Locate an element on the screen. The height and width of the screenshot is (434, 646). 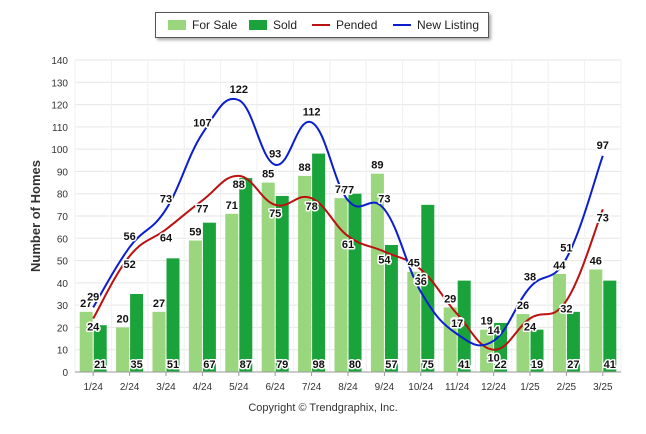
sold-value-label: 57 is located at coordinates (391, 365).